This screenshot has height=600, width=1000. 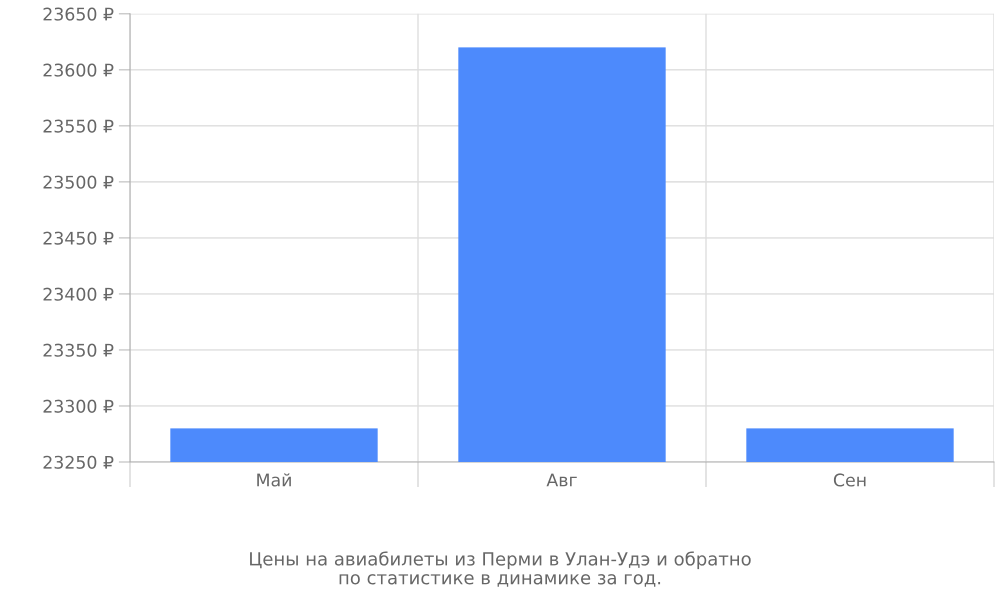 I want to click on y-tick-label: 23250 ₽, so click(x=79, y=462).